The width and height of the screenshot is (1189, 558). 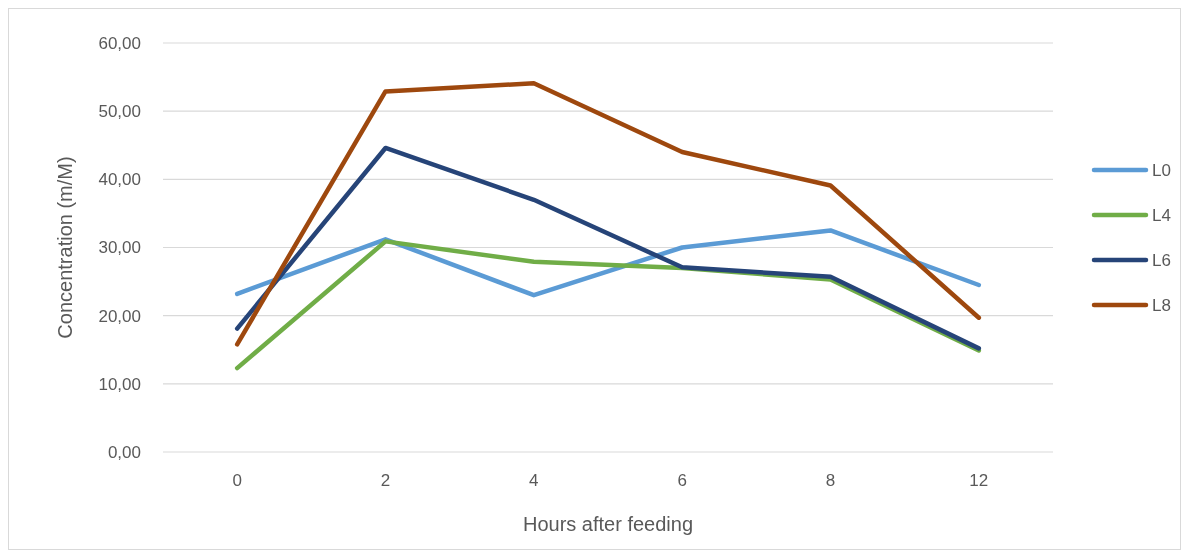 What do you see at coordinates (1161, 305) in the screenshot?
I see `legend-label: L8` at bounding box center [1161, 305].